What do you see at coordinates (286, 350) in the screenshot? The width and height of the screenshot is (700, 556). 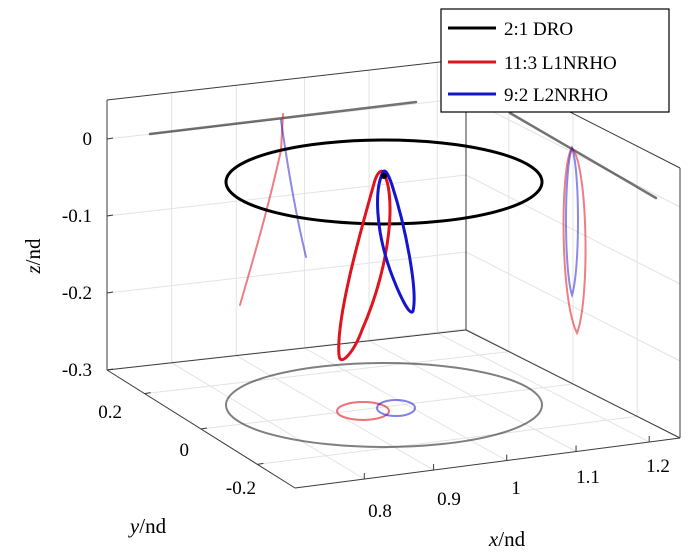 I see `axis-edge-back-bottom` at bounding box center [286, 350].